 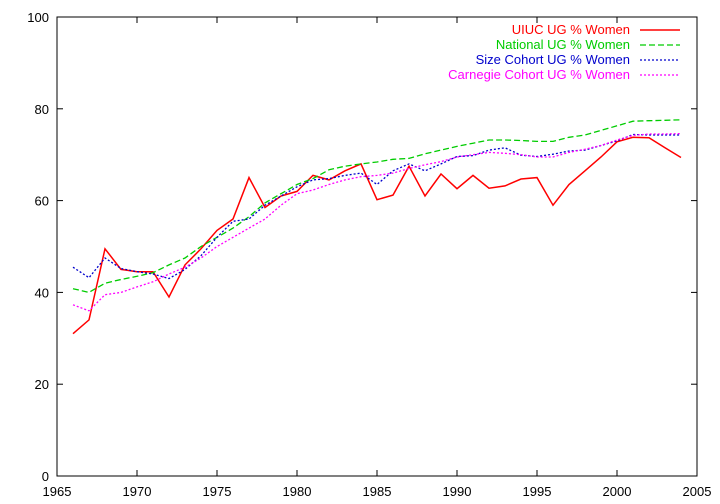 I want to click on y-tick-label: 60, so click(x=42, y=201).